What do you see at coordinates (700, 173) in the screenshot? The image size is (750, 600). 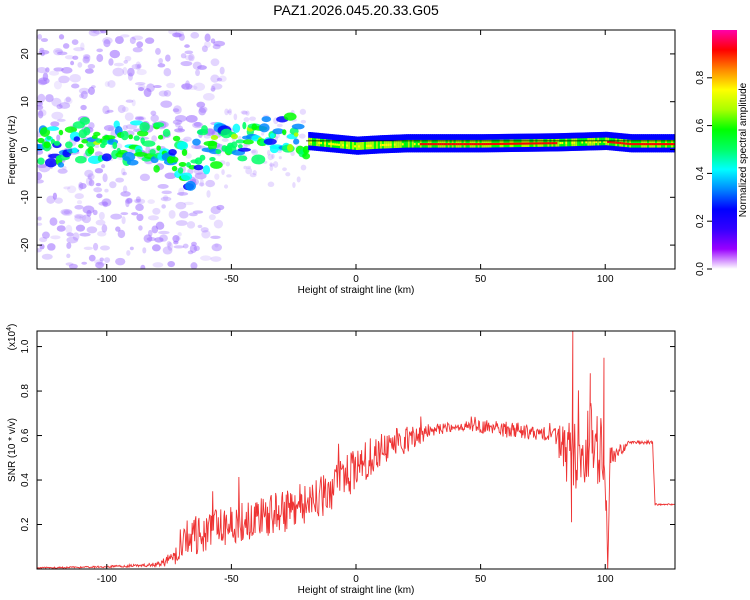 I see `colorbar-tick-label: 0.4` at bounding box center [700, 173].